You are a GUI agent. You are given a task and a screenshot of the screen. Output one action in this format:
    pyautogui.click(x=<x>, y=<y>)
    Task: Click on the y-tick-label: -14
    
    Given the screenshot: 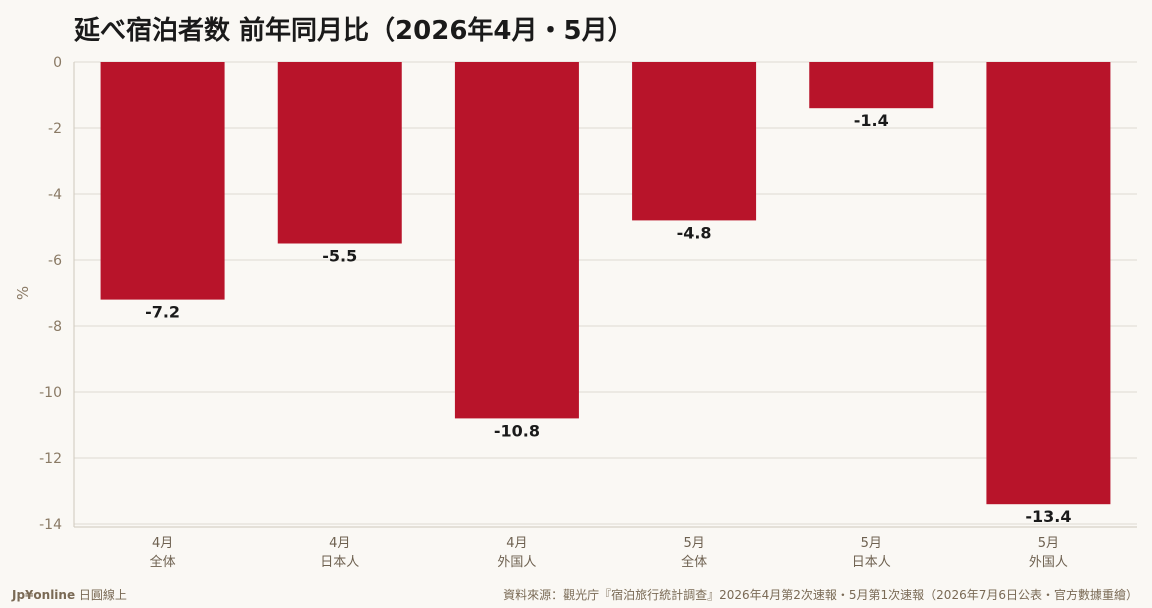 What is the action you would take?
    pyautogui.click(x=50, y=525)
    